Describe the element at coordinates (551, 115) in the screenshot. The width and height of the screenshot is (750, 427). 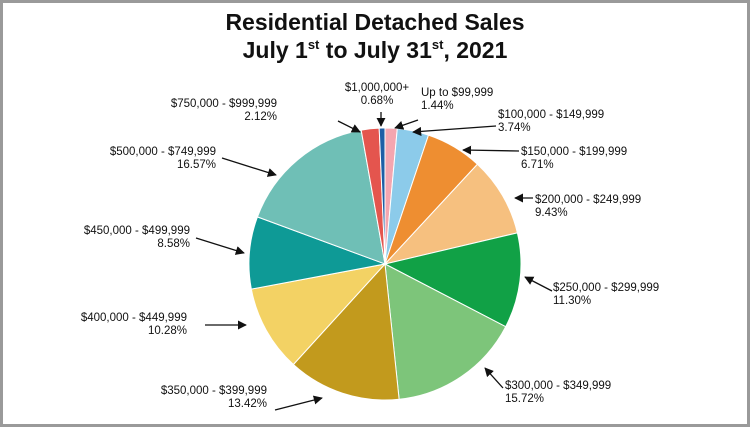
I see `slice-category: $100,000 - $149,999` at that location.